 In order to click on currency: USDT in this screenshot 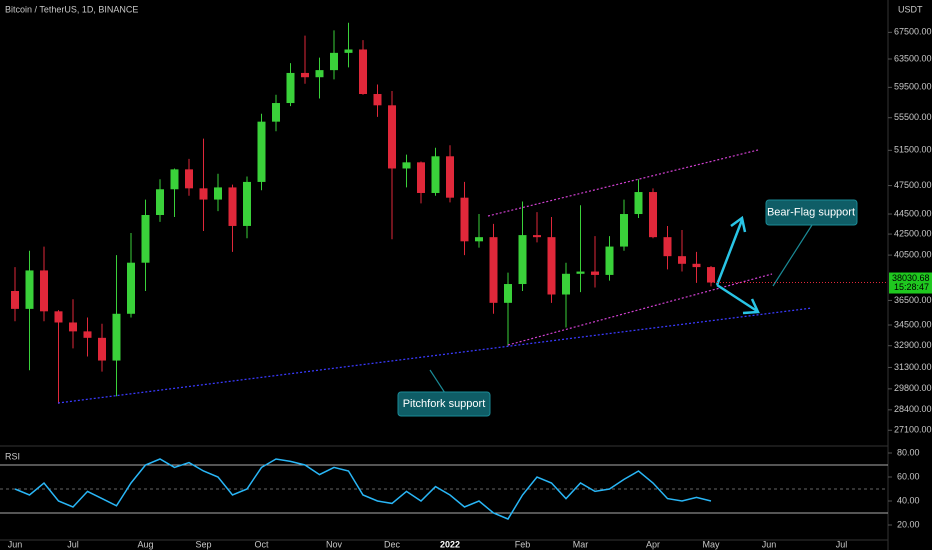, I will do `click(910, 9)`.